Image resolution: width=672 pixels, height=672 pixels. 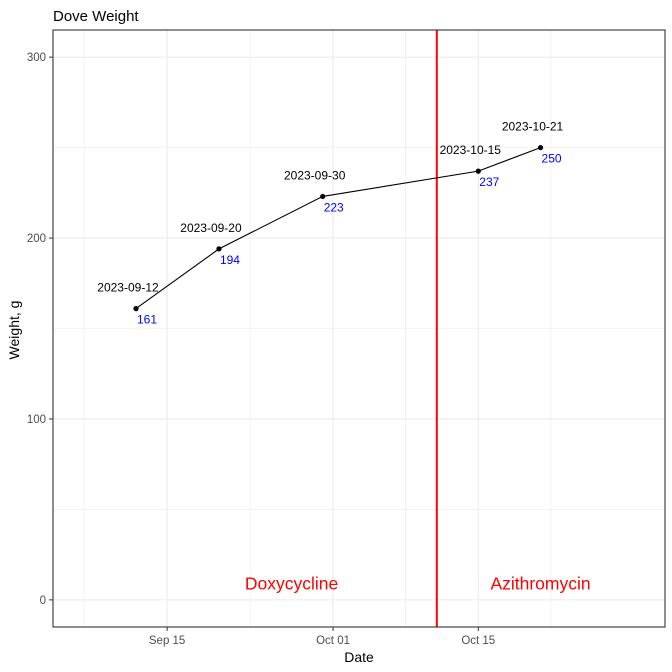 I want to click on date-label: 2023-10-21, so click(x=533, y=127).